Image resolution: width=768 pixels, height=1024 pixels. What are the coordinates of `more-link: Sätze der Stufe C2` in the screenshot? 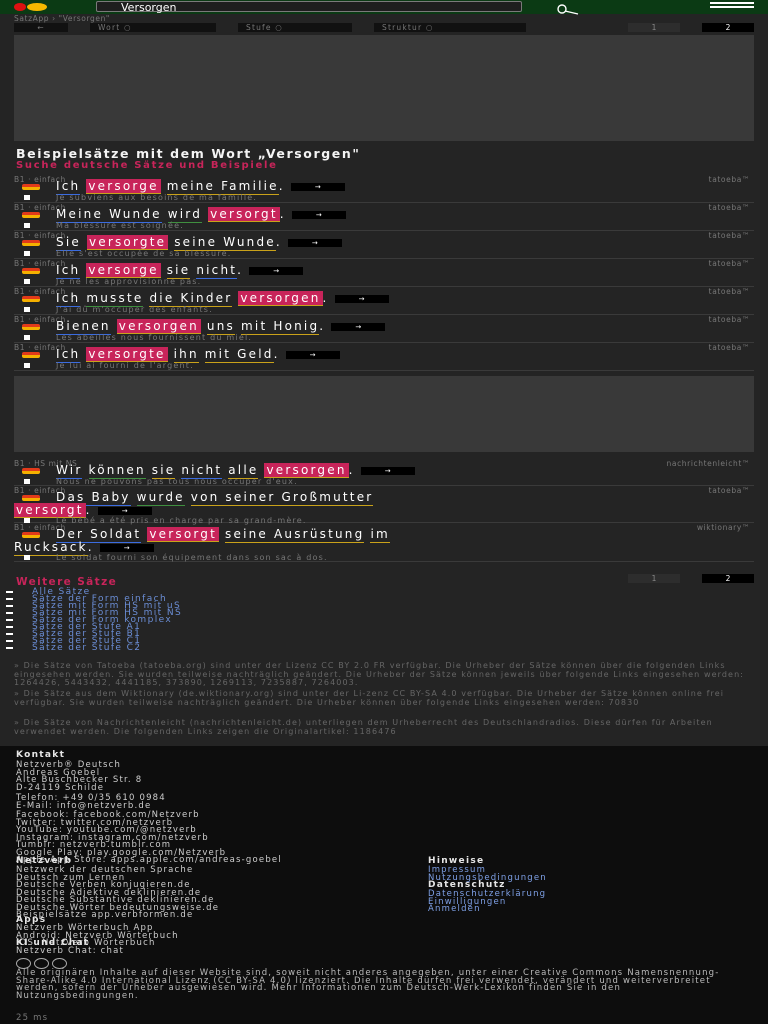 It's located at (94, 648).